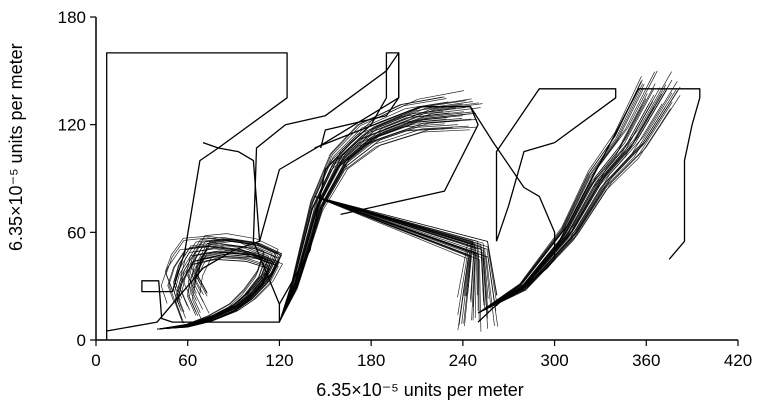 Image resolution: width=764 pixels, height=406 pixels. I want to click on x-tick-label: 120, so click(279, 360).